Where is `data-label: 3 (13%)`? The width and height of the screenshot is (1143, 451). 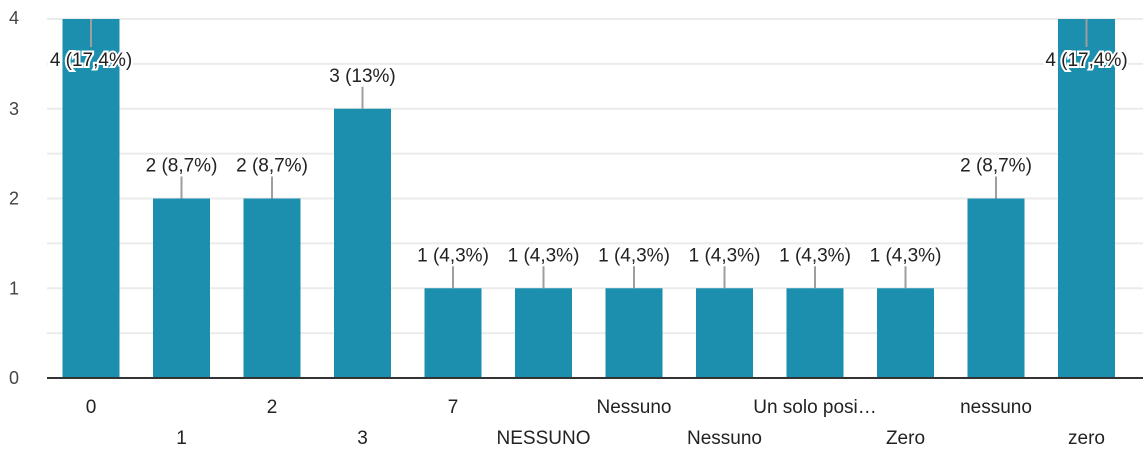 data-label: 3 (13%) is located at coordinates (362, 76).